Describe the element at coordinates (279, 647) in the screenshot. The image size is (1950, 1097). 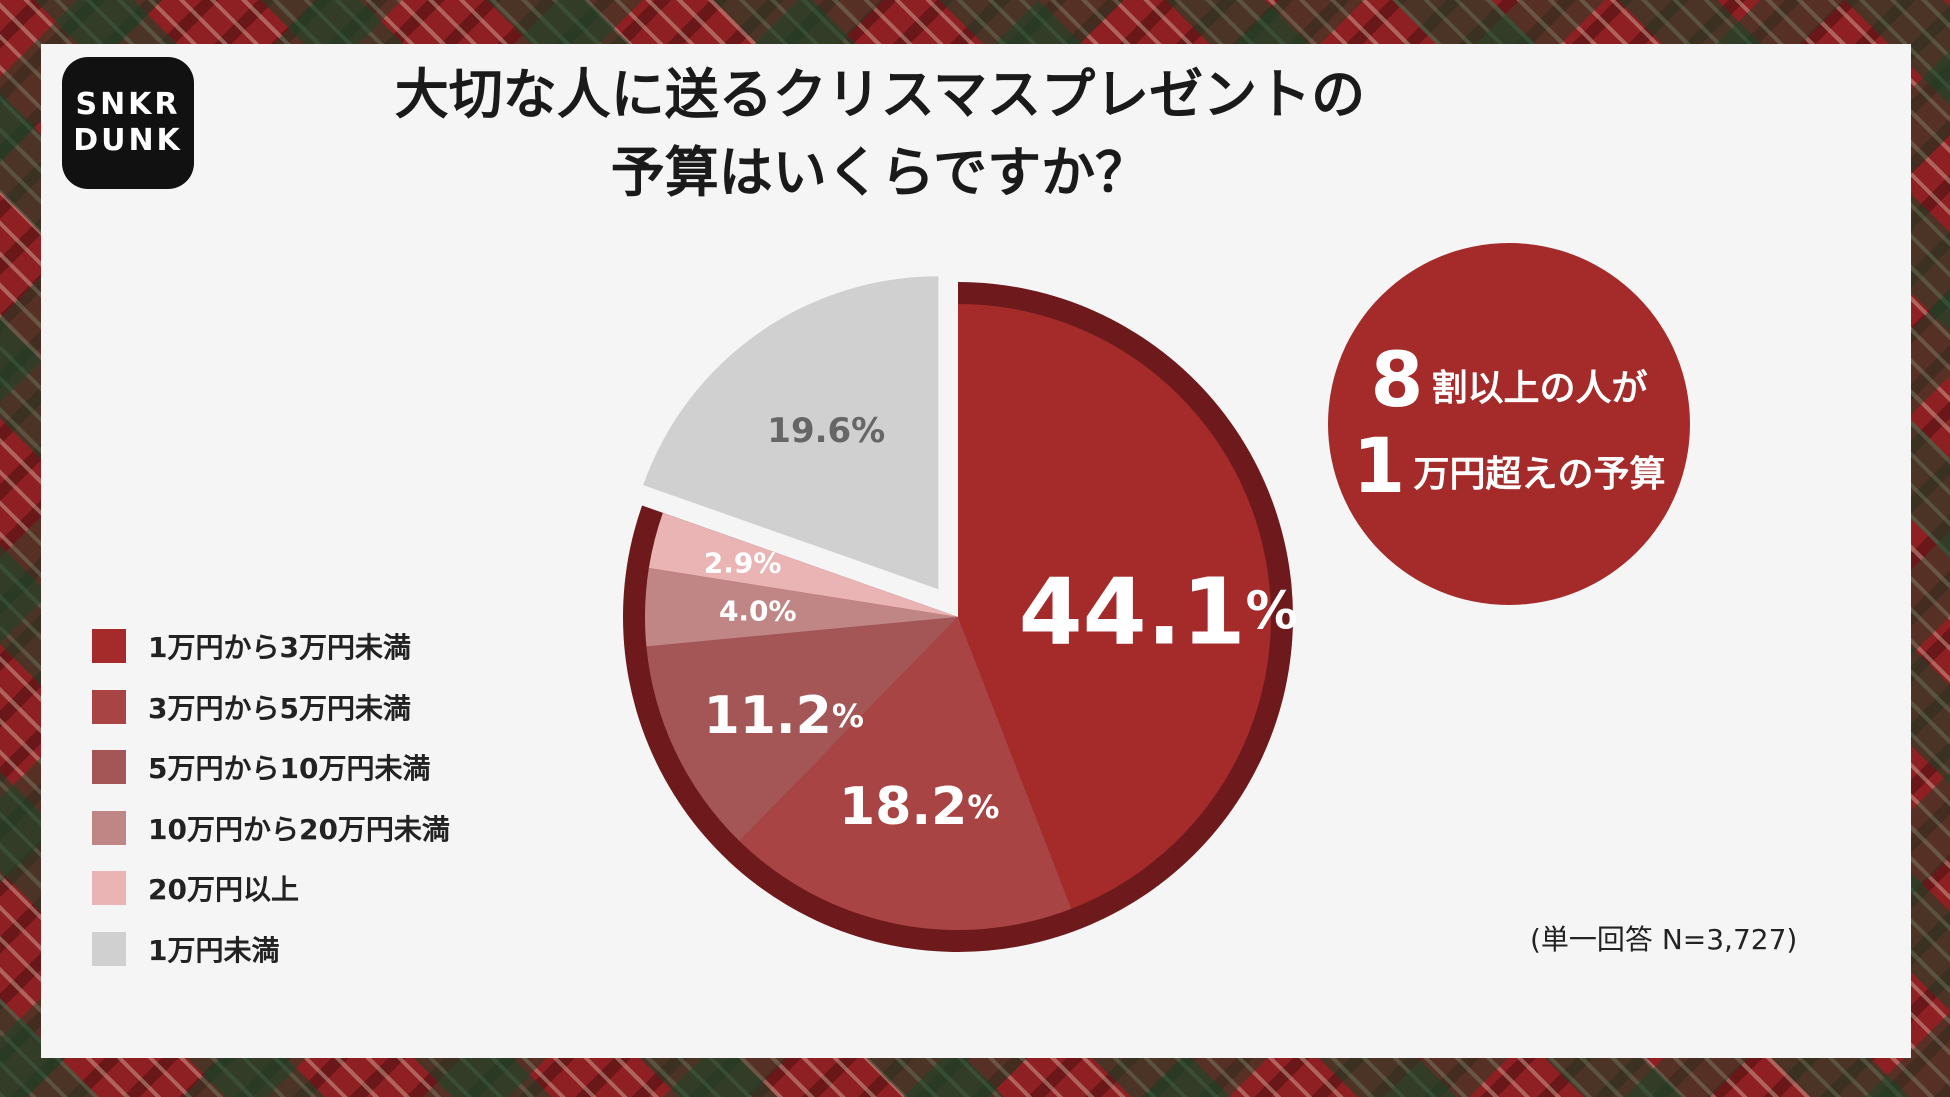
I see `legend-label-1: 1万円から3万円未満` at that location.